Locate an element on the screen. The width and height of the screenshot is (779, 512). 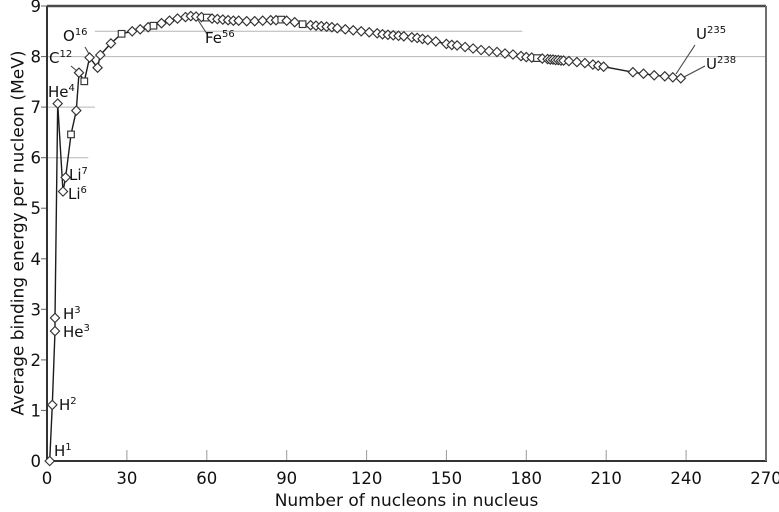
y-tick-label: 2 is located at coordinates (36, 360).